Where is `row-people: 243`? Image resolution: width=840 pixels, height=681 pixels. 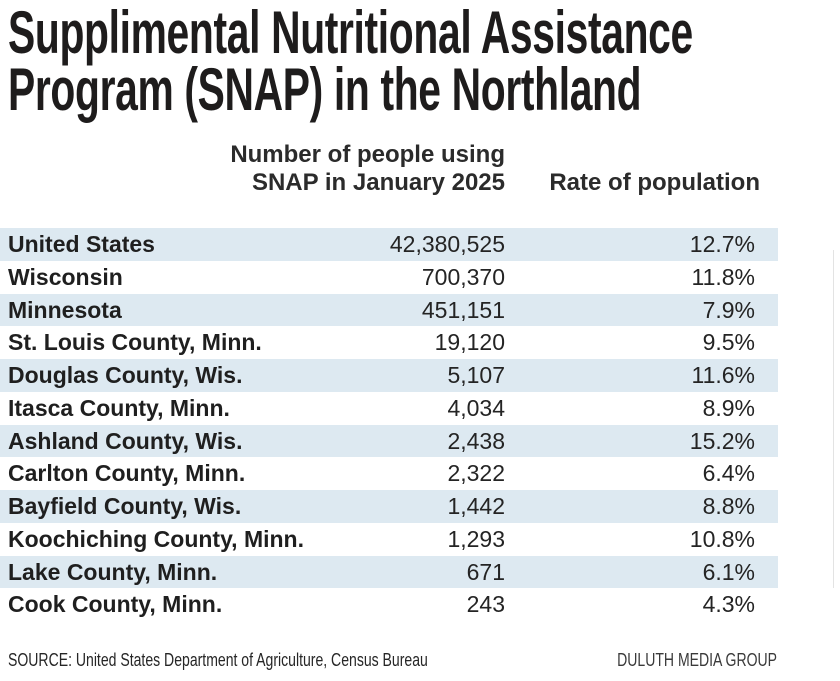 row-people: 243 is located at coordinates (485, 604).